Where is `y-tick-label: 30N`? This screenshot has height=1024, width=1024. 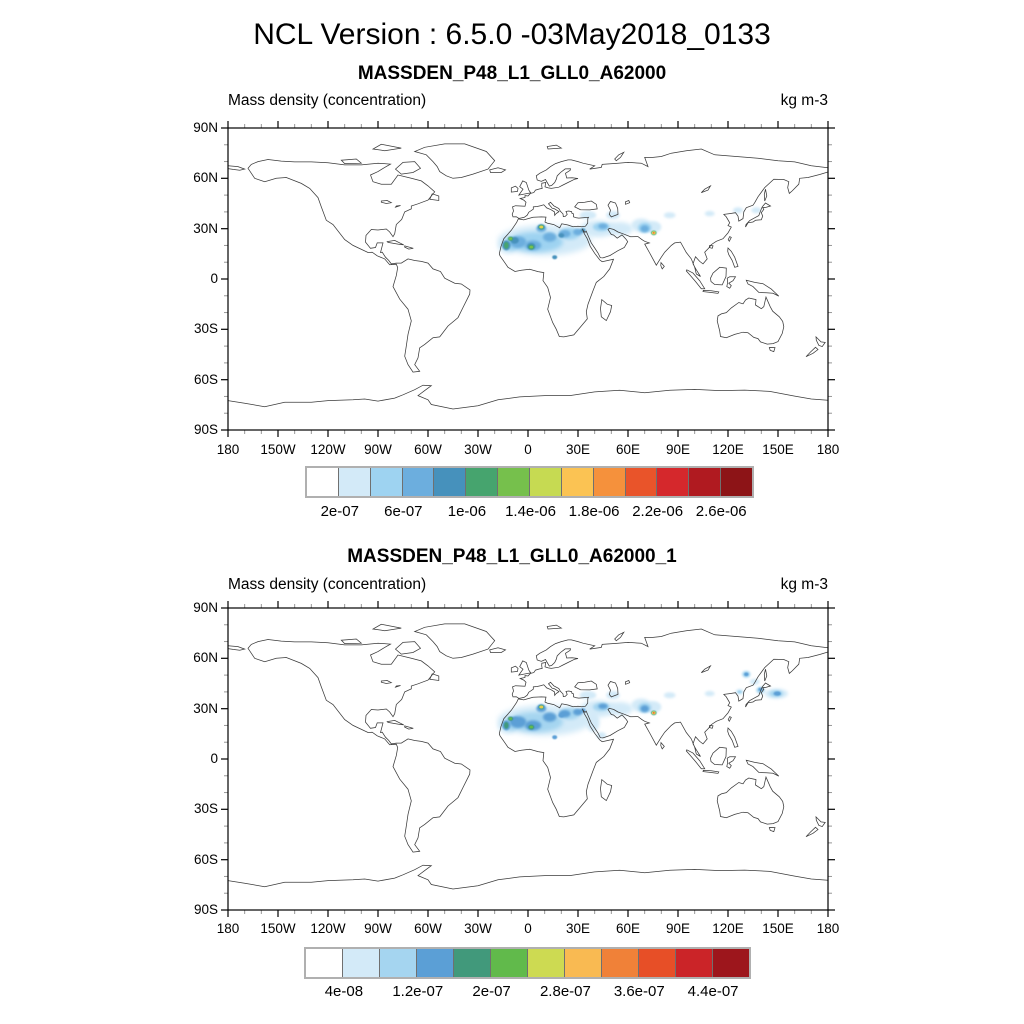
y-tick-label: 30N is located at coordinates (205, 228).